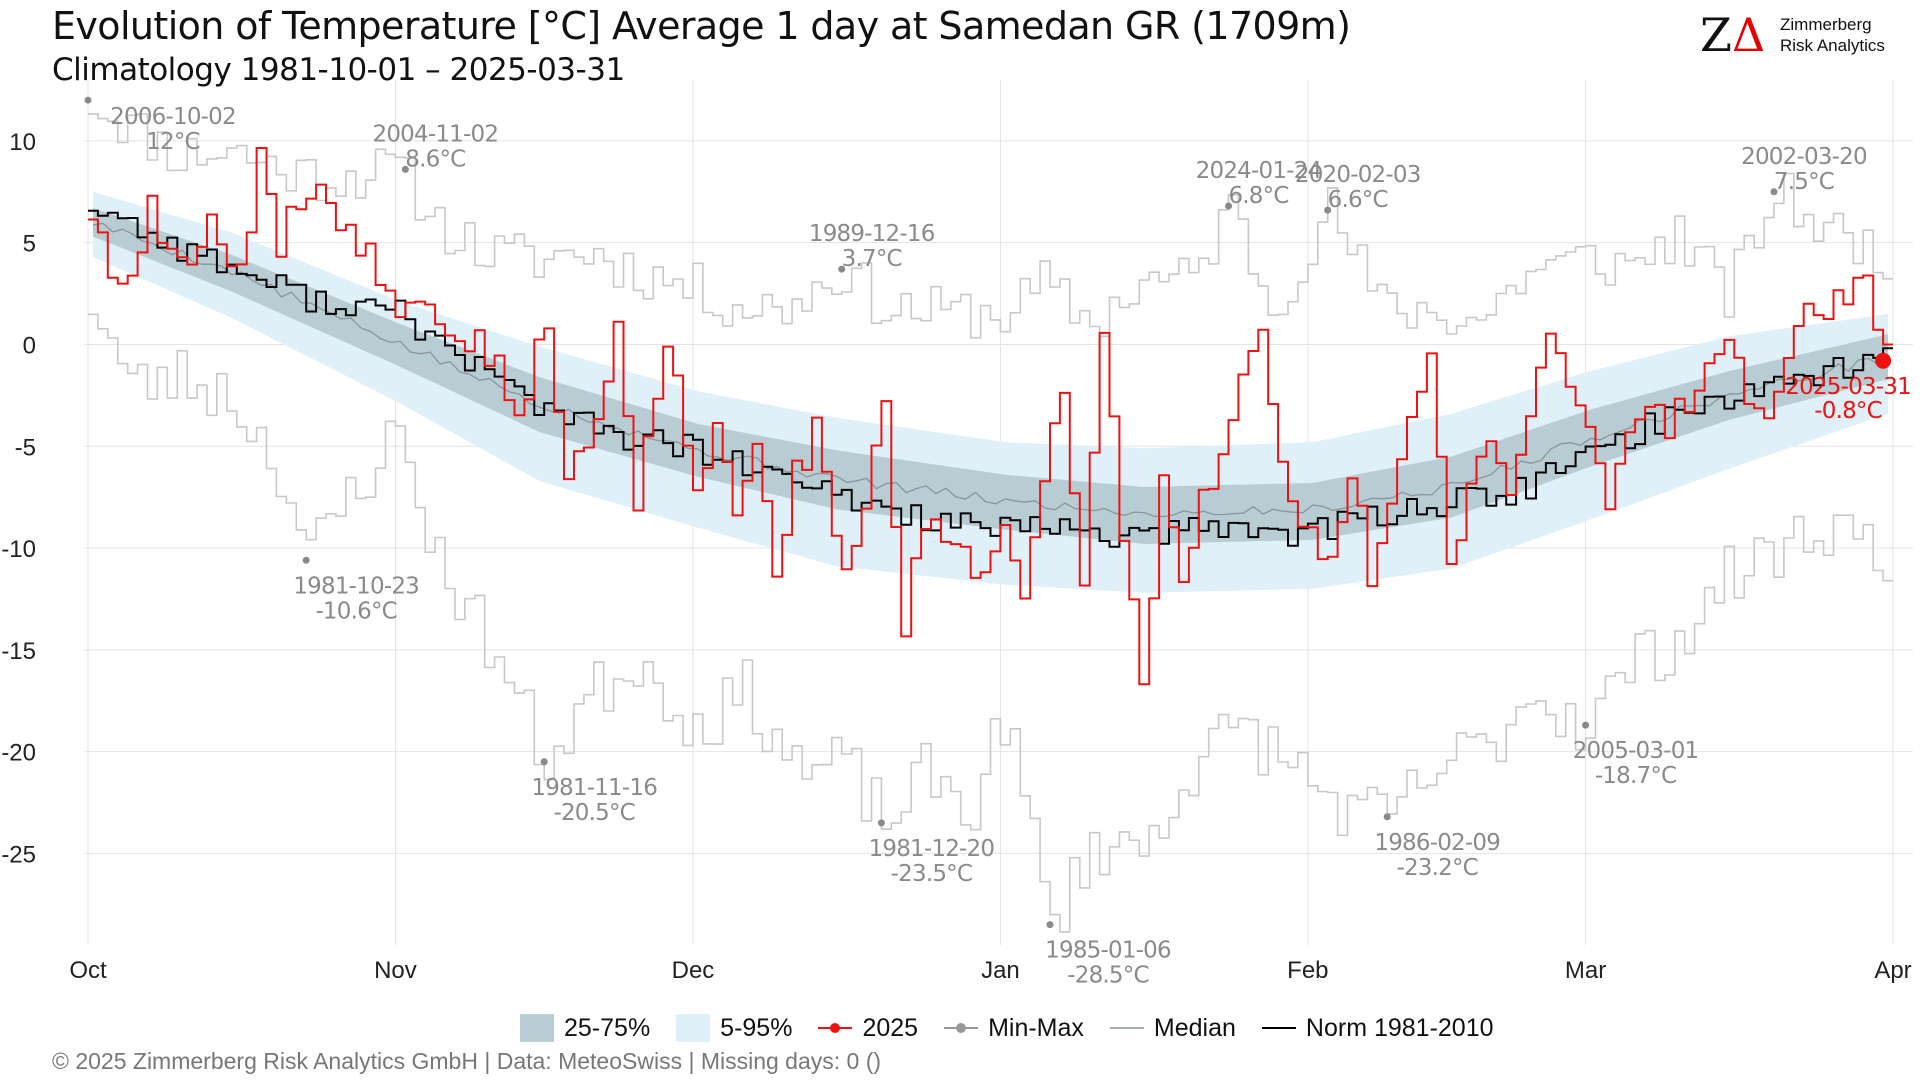 Image resolution: width=1920 pixels, height=1080 pixels. Describe the element at coordinates (1585, 970) in the screenshot. I see `x-tick-label: Mar` at that location.